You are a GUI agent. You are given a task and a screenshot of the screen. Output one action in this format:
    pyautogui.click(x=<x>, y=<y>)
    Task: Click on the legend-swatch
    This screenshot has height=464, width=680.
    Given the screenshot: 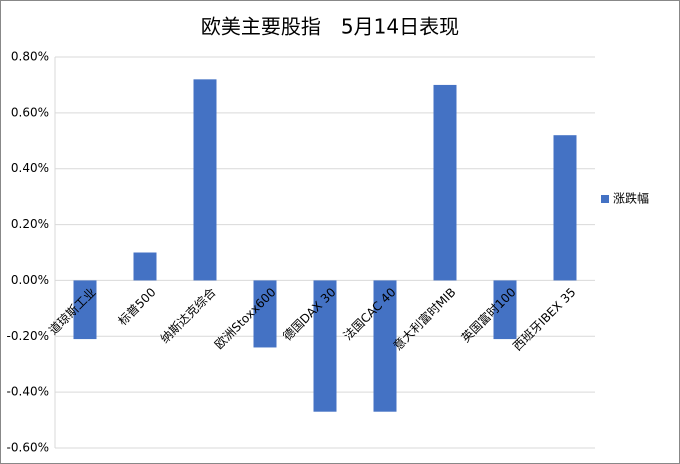 What is the action you would take?
    pyautogui.click(x=605, y=199)
    